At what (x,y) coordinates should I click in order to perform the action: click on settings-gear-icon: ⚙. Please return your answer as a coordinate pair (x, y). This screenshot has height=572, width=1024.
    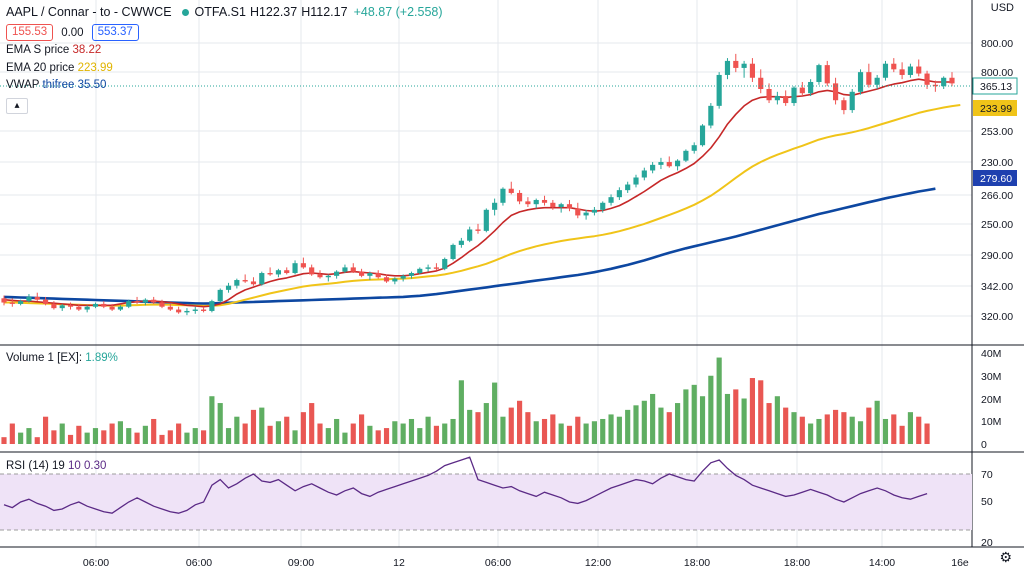
    Looking at the image, I should click on (1005, 557).